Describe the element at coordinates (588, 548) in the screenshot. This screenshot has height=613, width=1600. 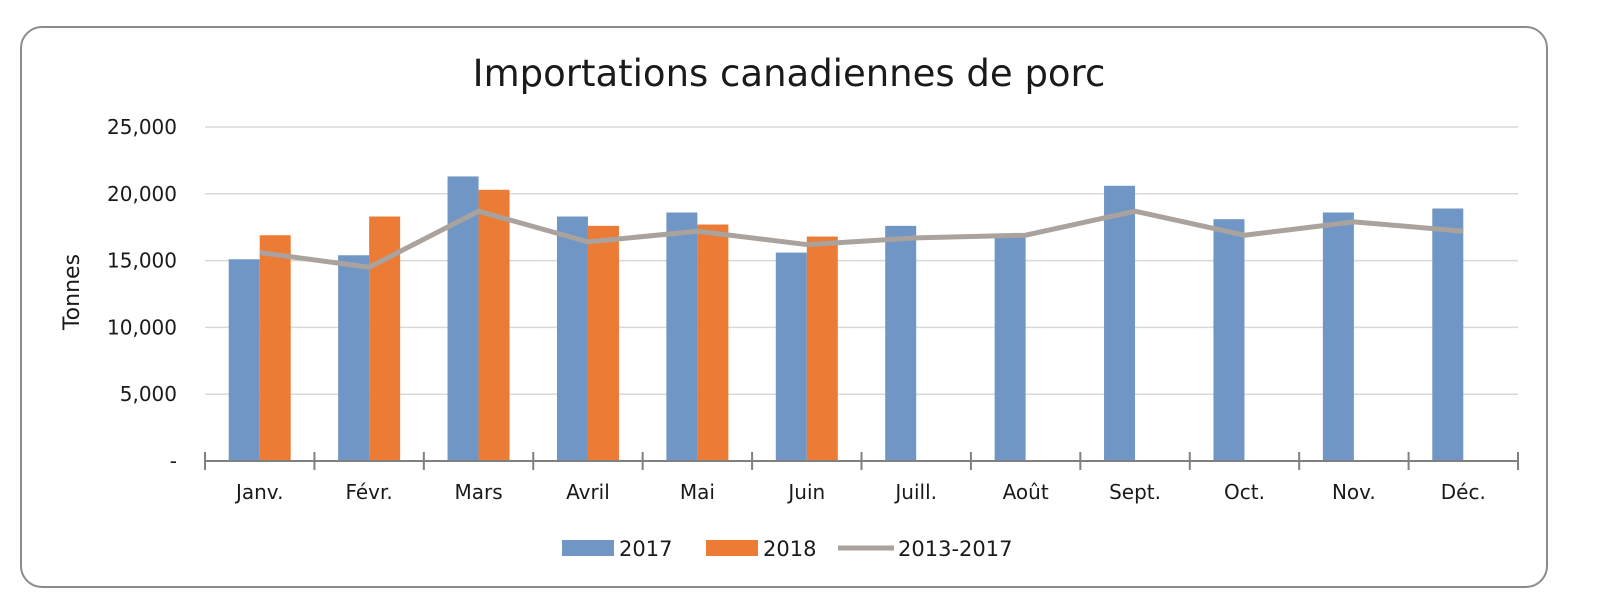
I see `legend-swatch-2017` at that location.